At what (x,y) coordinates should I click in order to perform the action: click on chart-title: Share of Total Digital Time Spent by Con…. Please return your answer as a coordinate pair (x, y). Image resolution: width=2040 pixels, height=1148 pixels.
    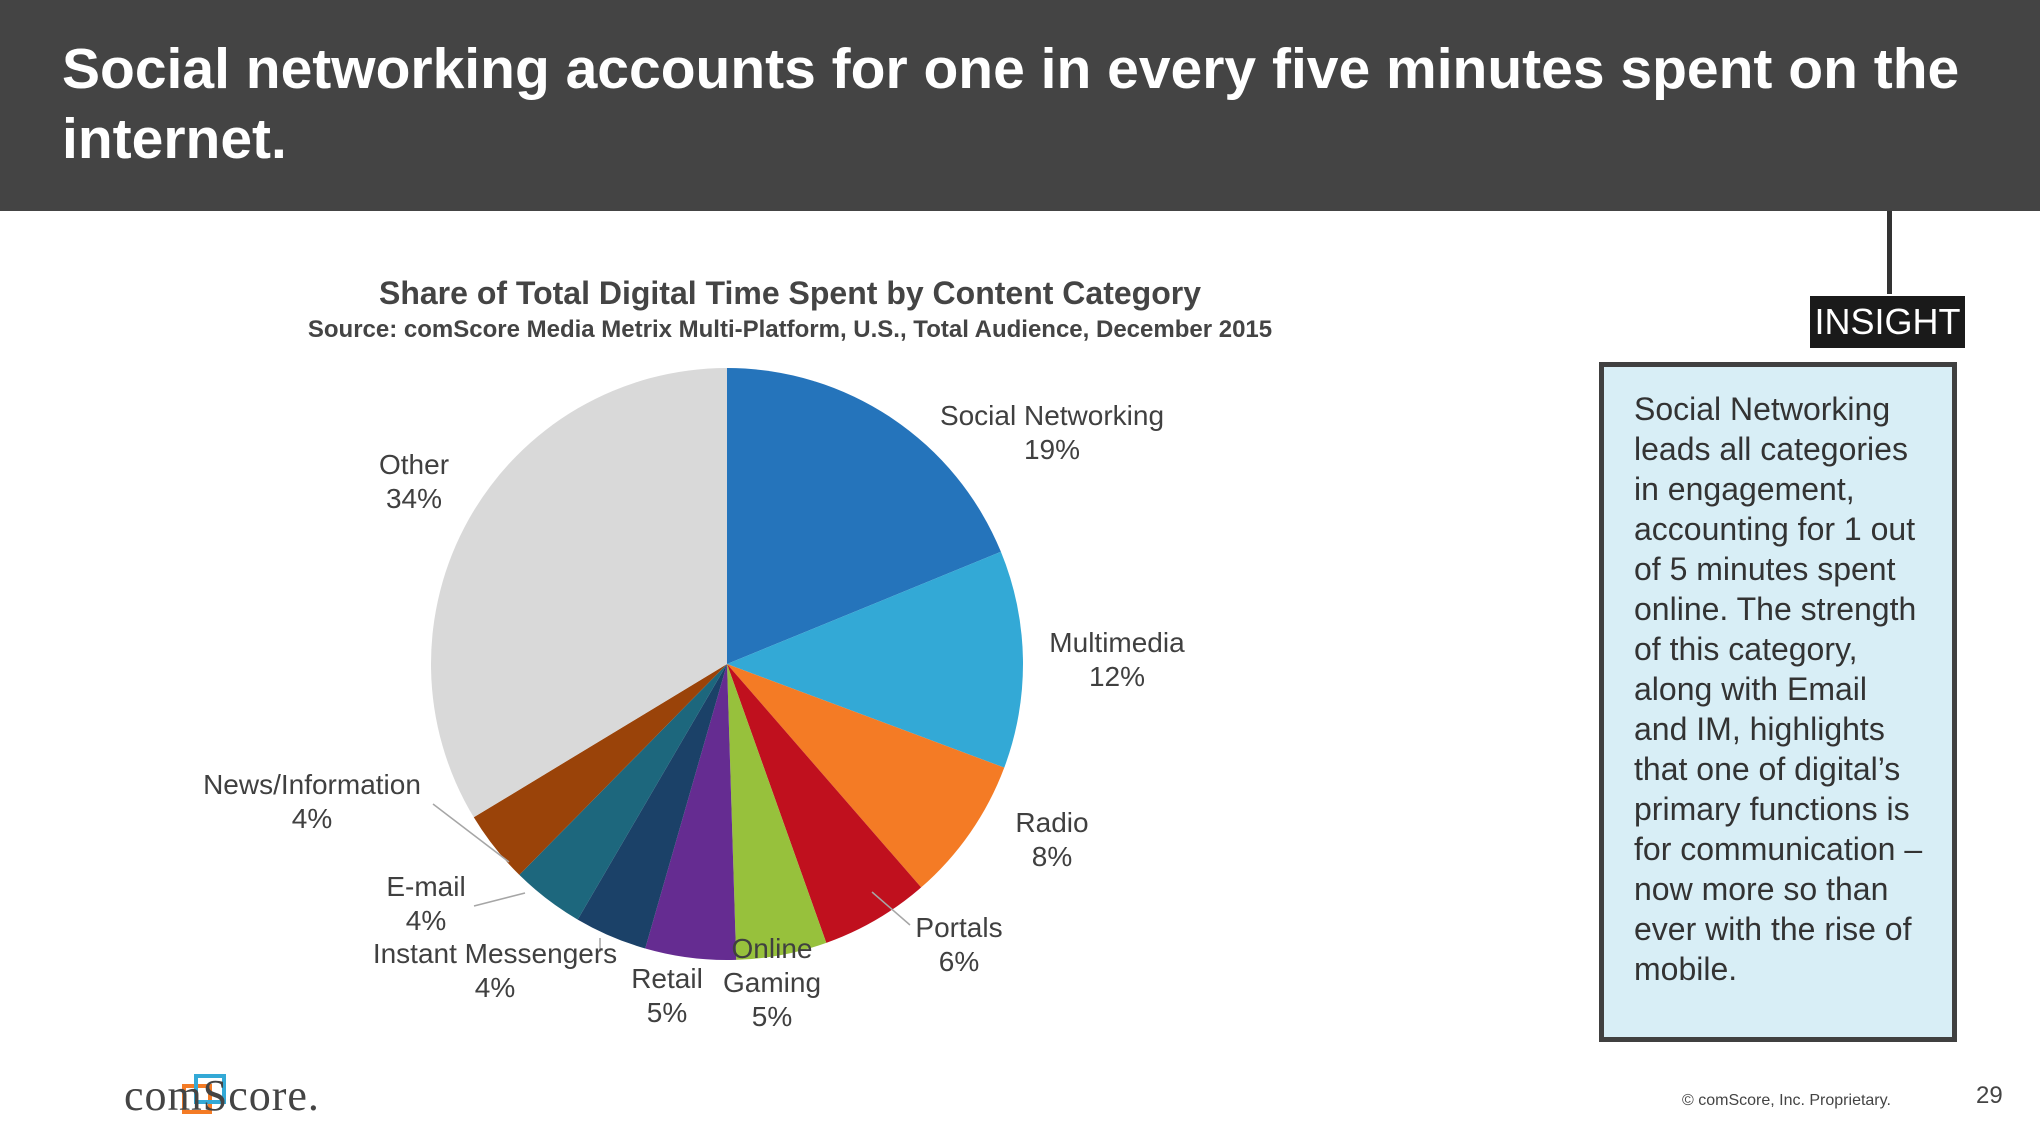
    Looking at the image, I should click on (789, 293).